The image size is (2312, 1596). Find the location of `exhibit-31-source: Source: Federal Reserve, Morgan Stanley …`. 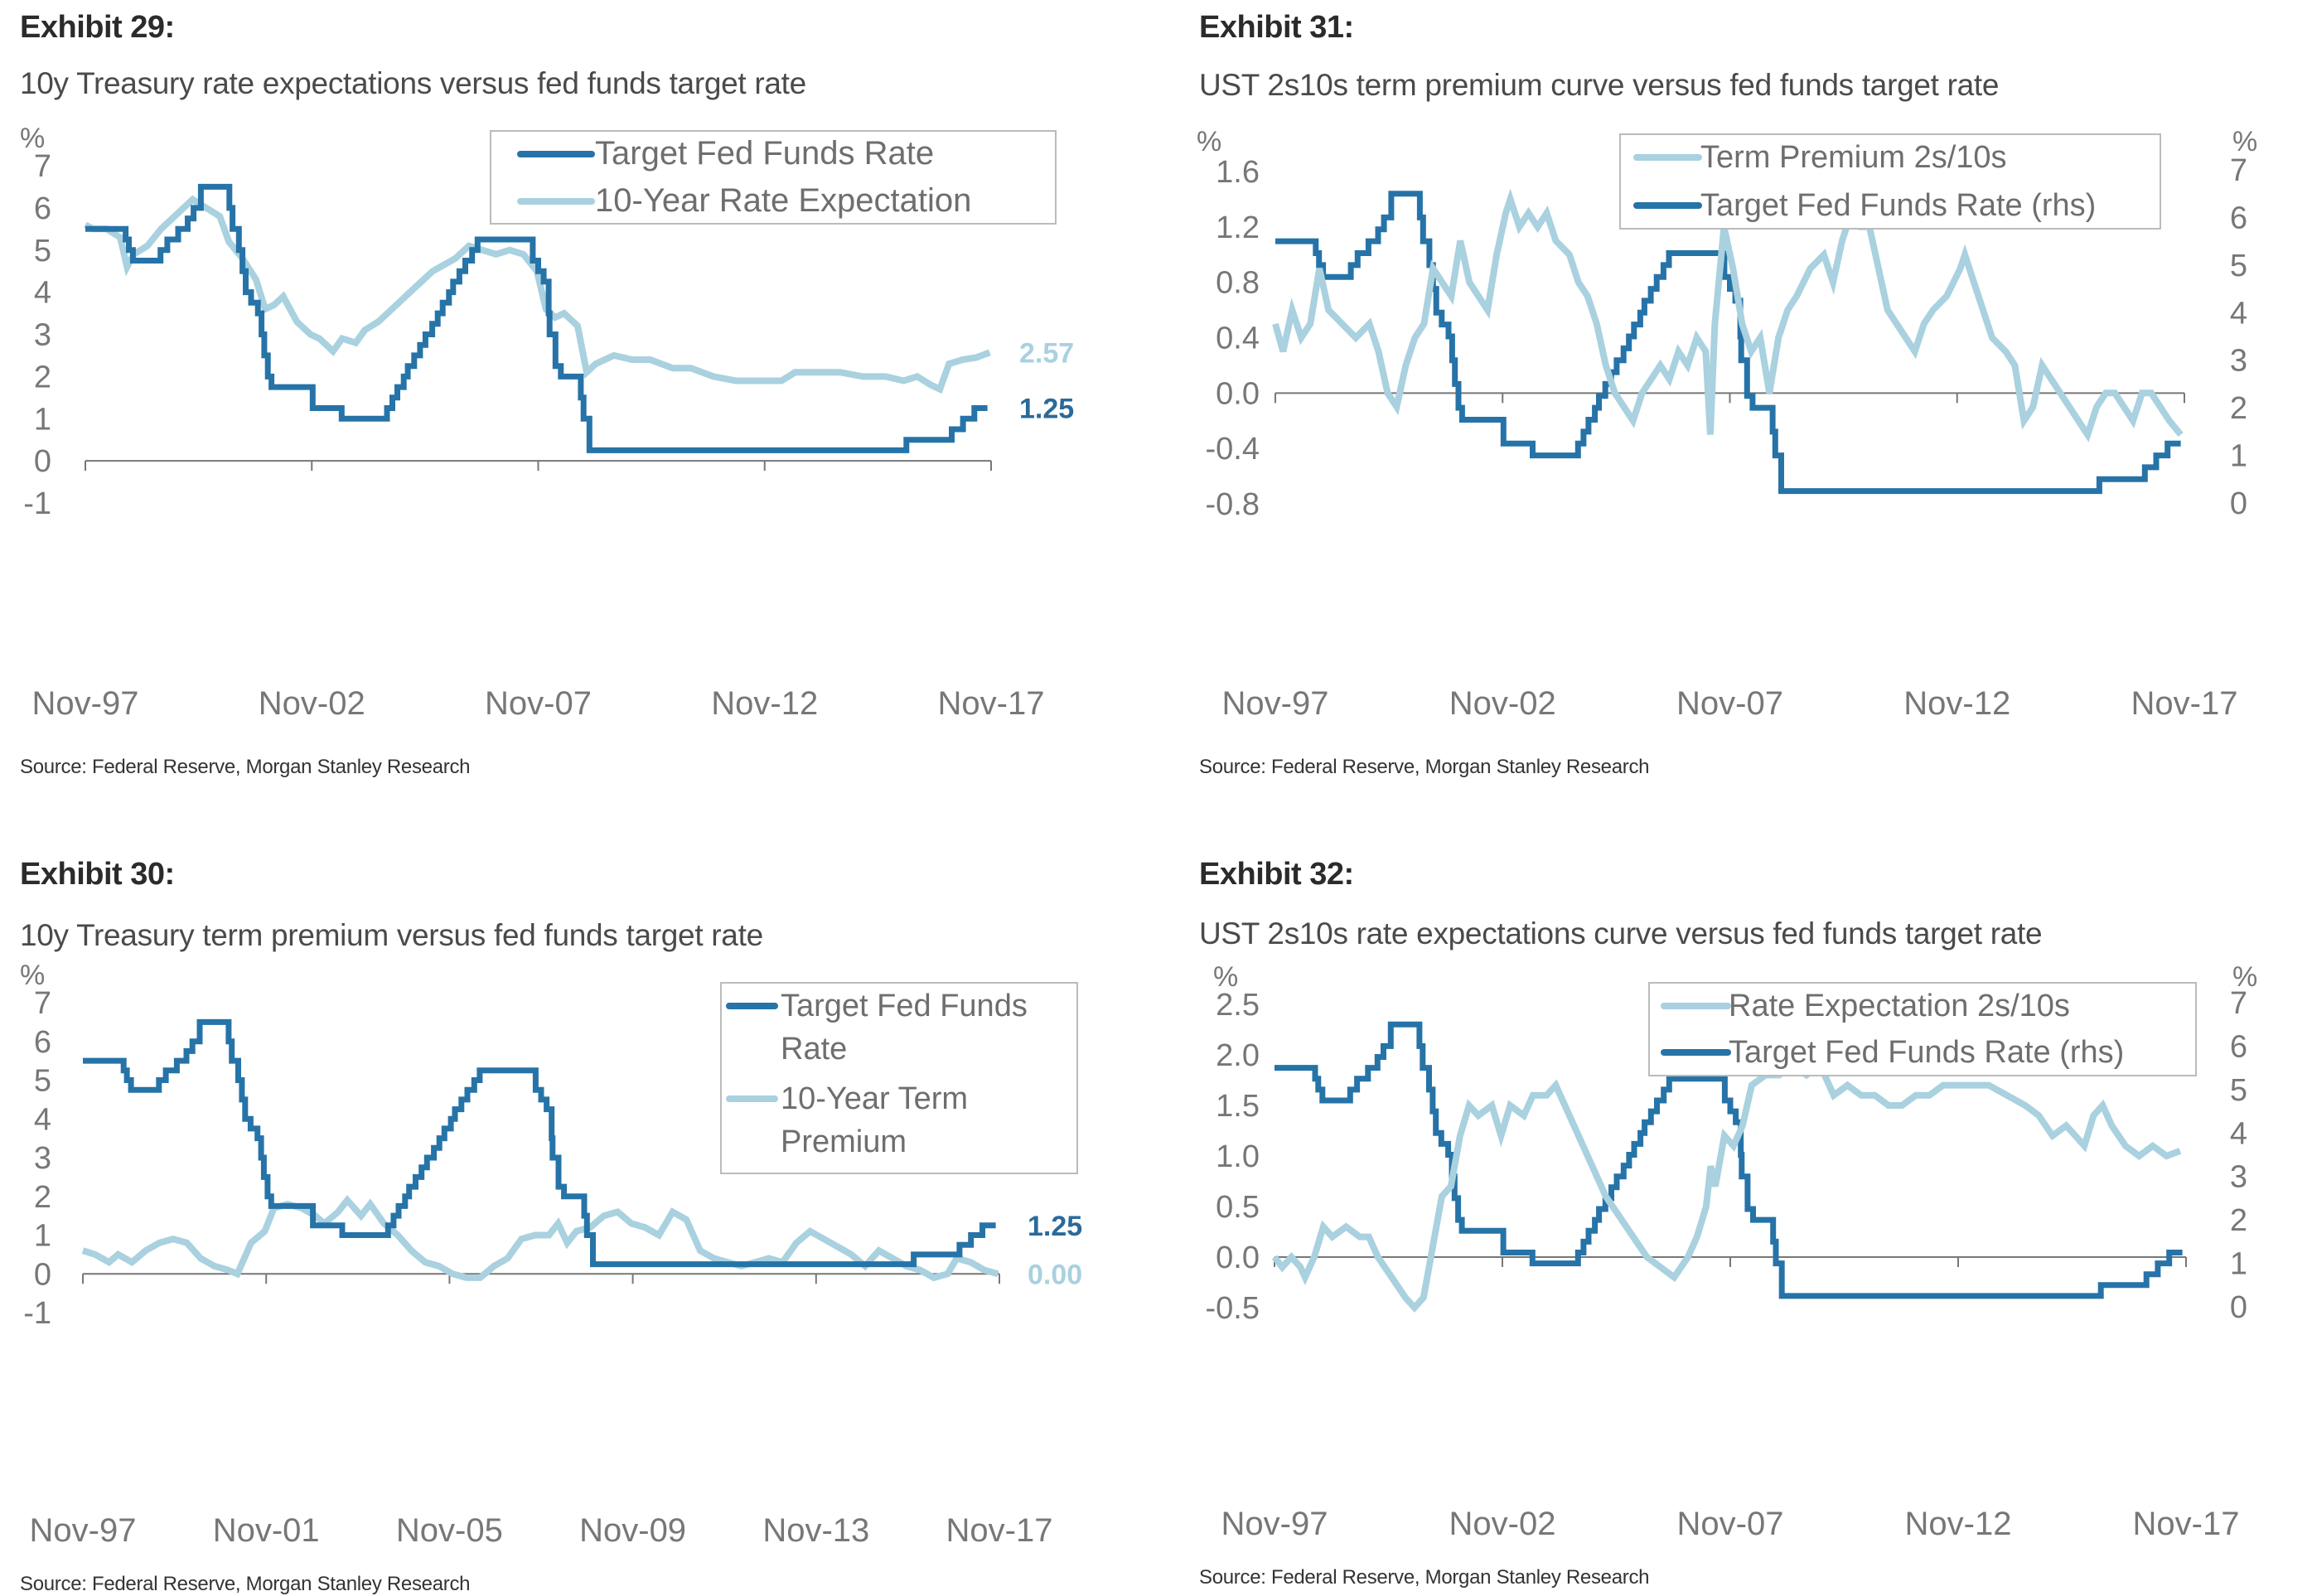

exhibit-31-source: Source: Federal Reserve, Morgan Stanley … is located at coordinates (1424, 767).